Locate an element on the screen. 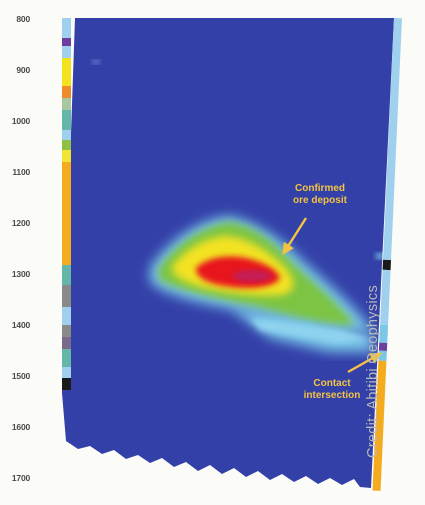 Image resolution: width=425 pixels, height=505 pixels. left-drillhole-log is located at coordinates (66, 204).